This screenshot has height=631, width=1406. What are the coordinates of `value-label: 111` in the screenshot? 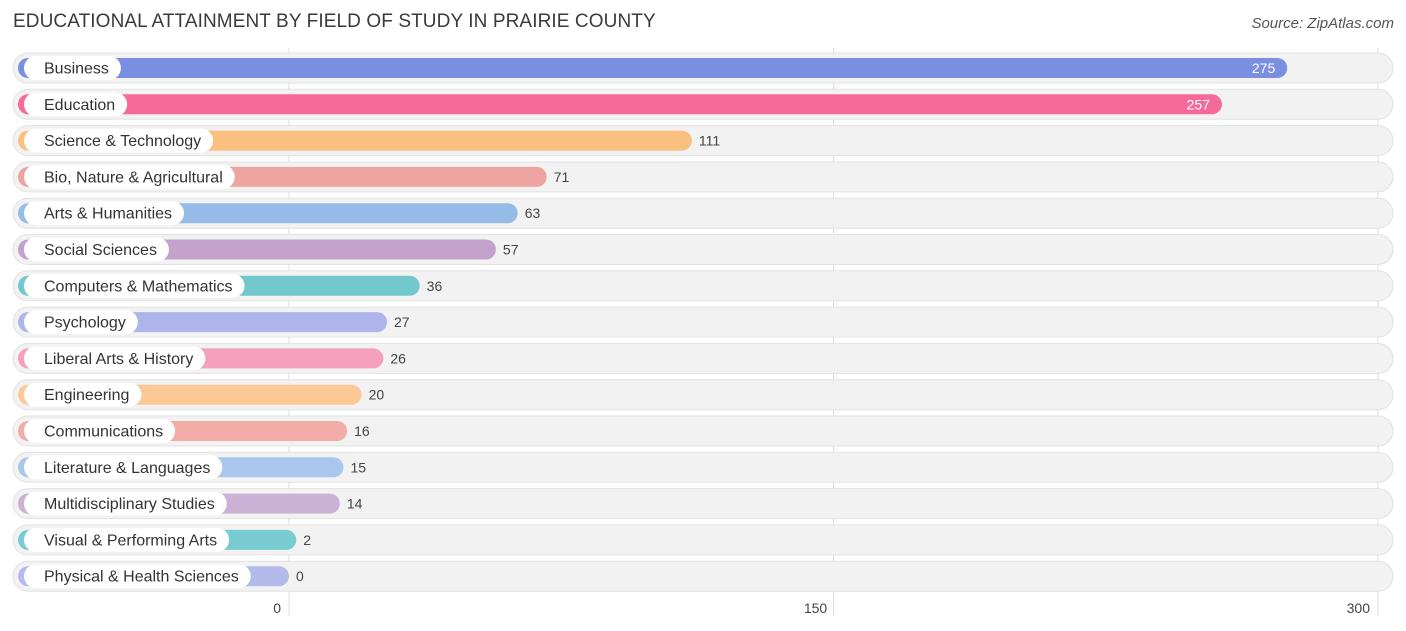 It's located at (709, 141).